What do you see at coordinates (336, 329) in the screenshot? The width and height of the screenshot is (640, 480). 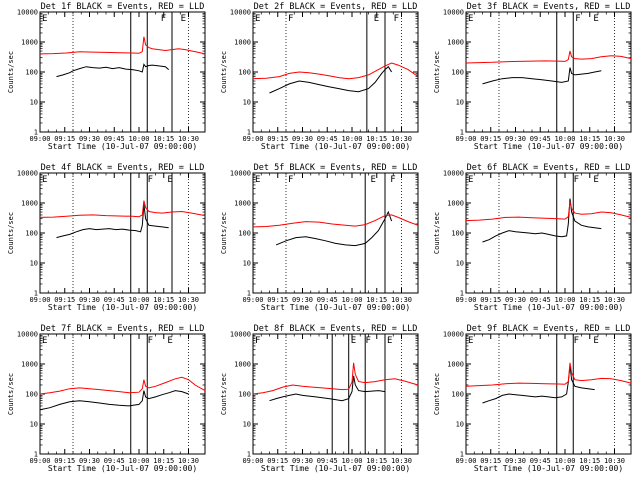 I see `panel-title: Det 8f BLACK = Events, RED = LLD` at bounding box center [336, 329].